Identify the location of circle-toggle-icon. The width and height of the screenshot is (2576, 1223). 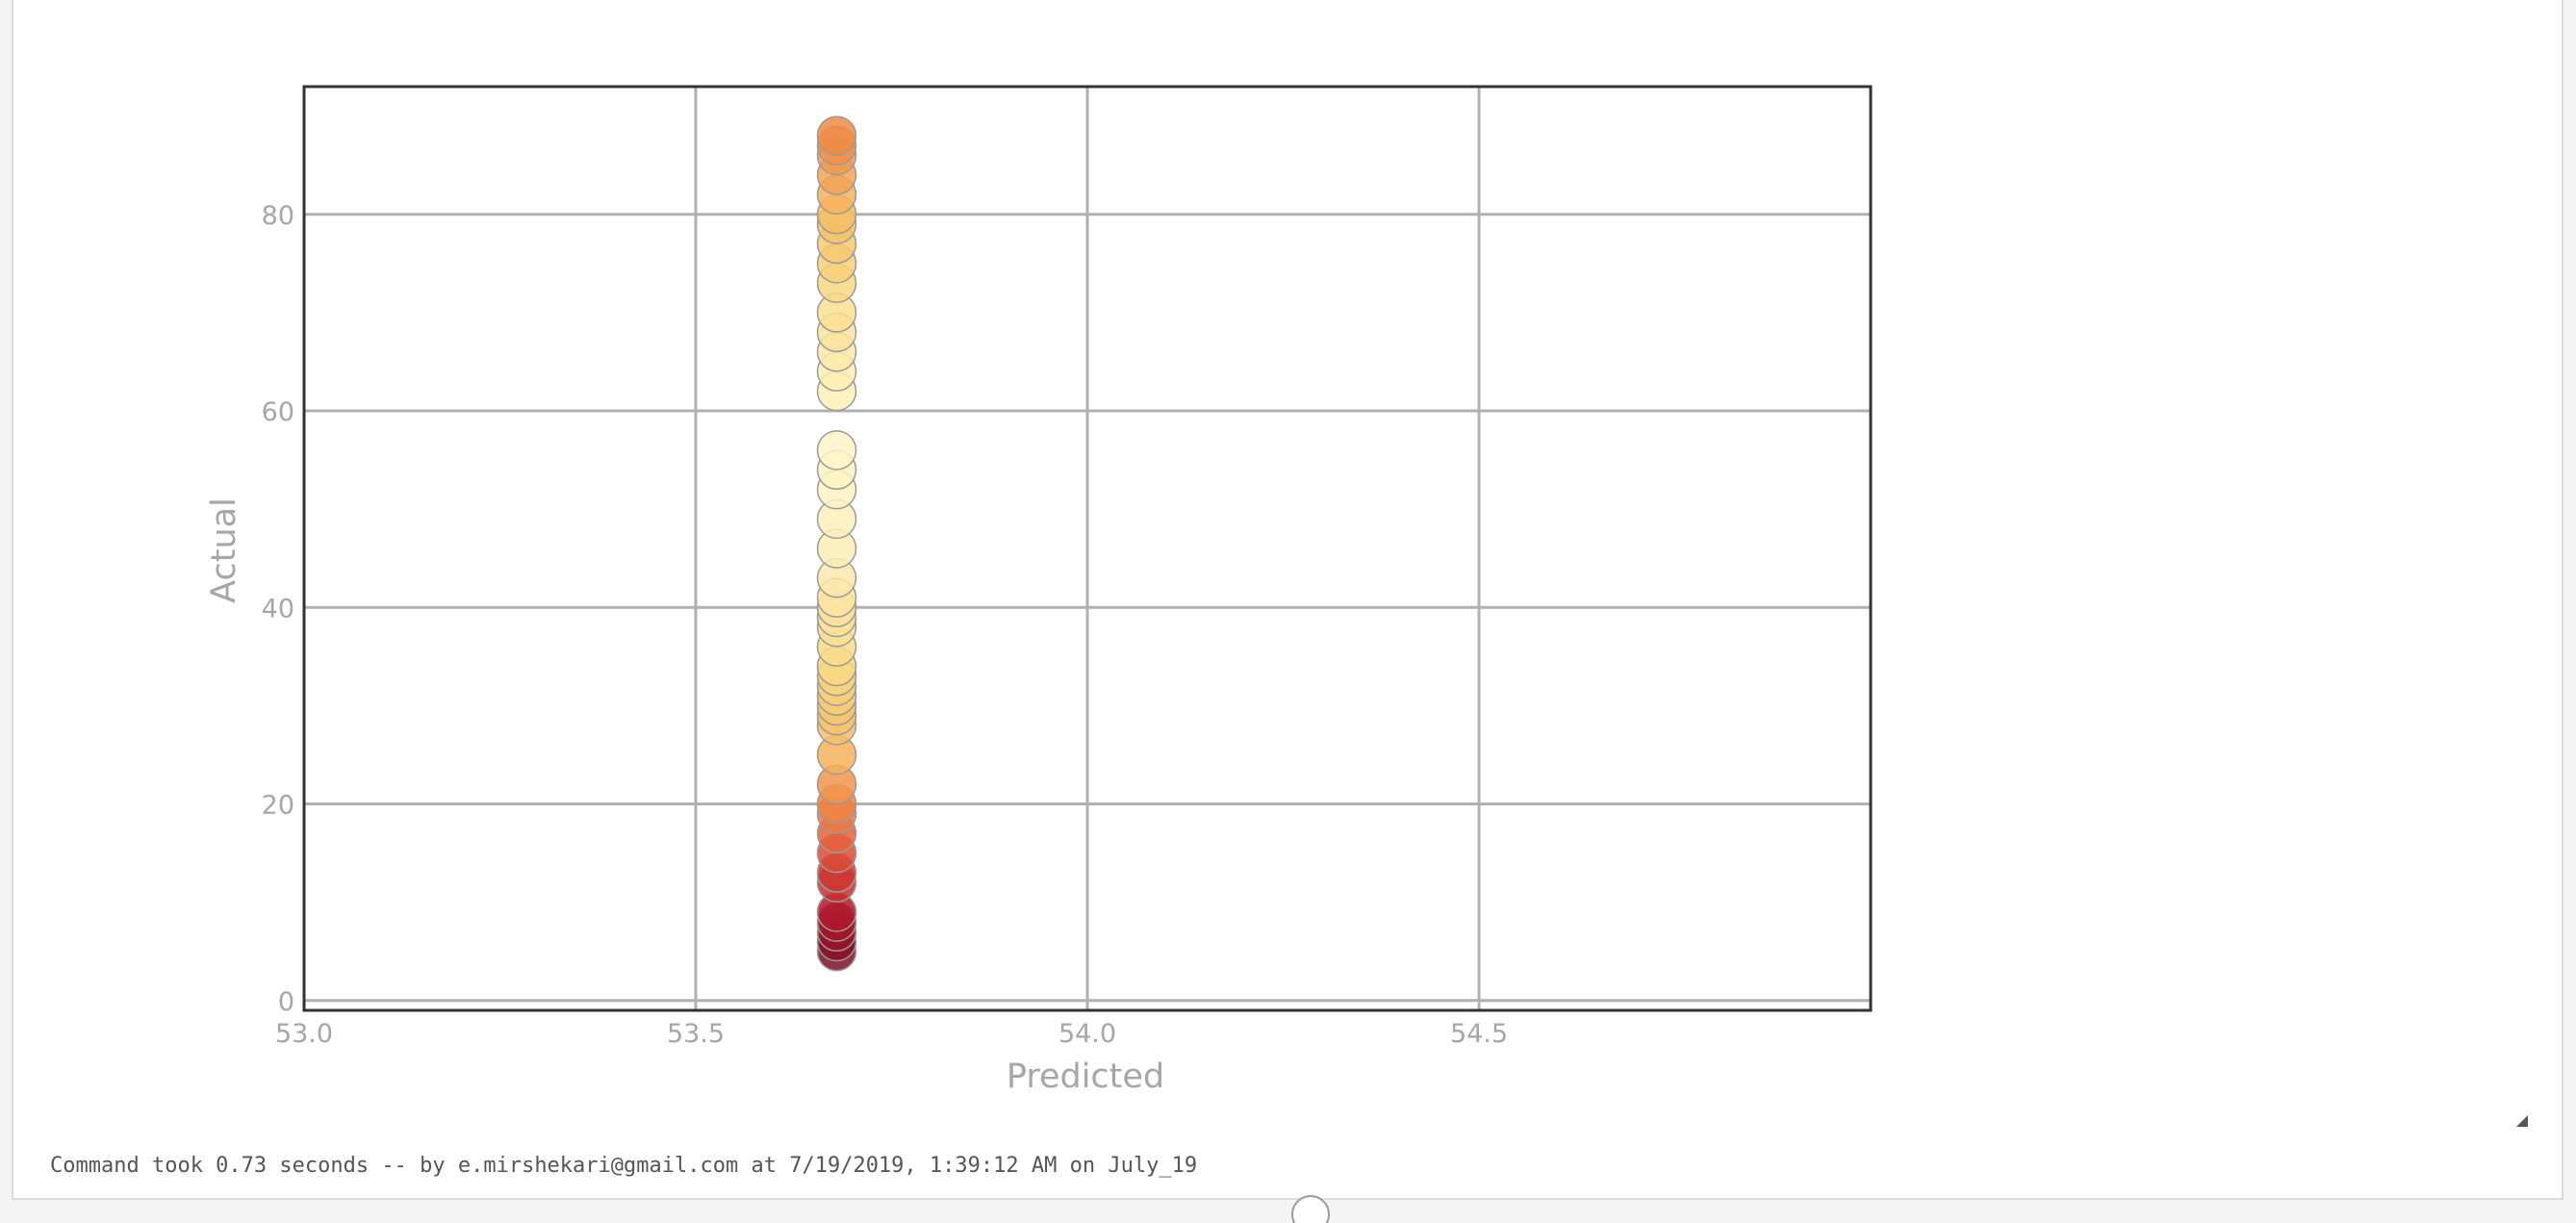
(1310, 1208).